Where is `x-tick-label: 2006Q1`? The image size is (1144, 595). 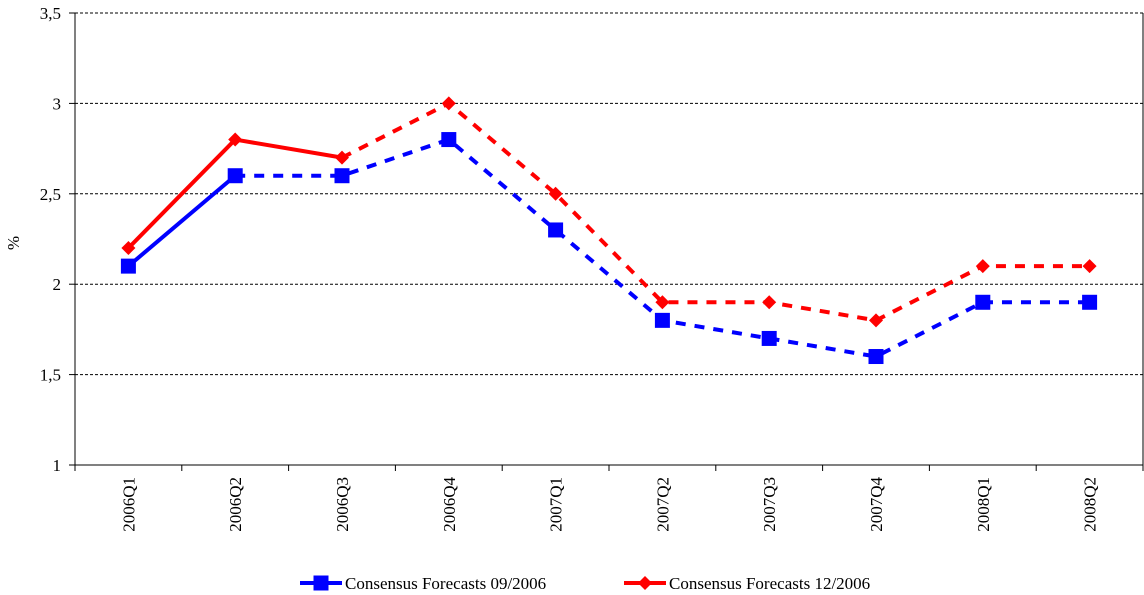 x-tick-label: 2006Q1 is located at coordinates (128, 504).